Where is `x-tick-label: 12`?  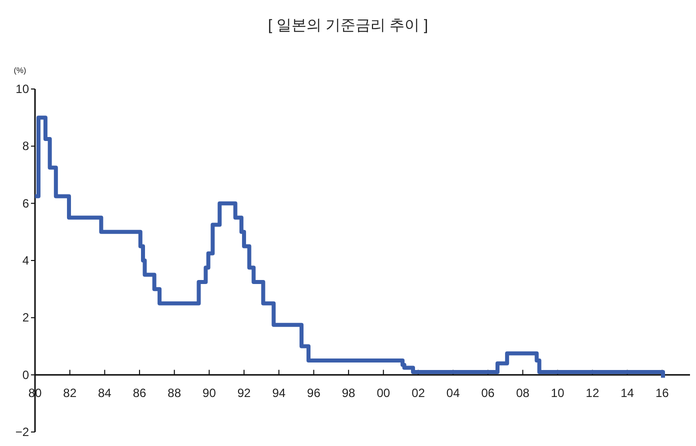
x-tick-label: 12 is located at coordinates (593, 393).